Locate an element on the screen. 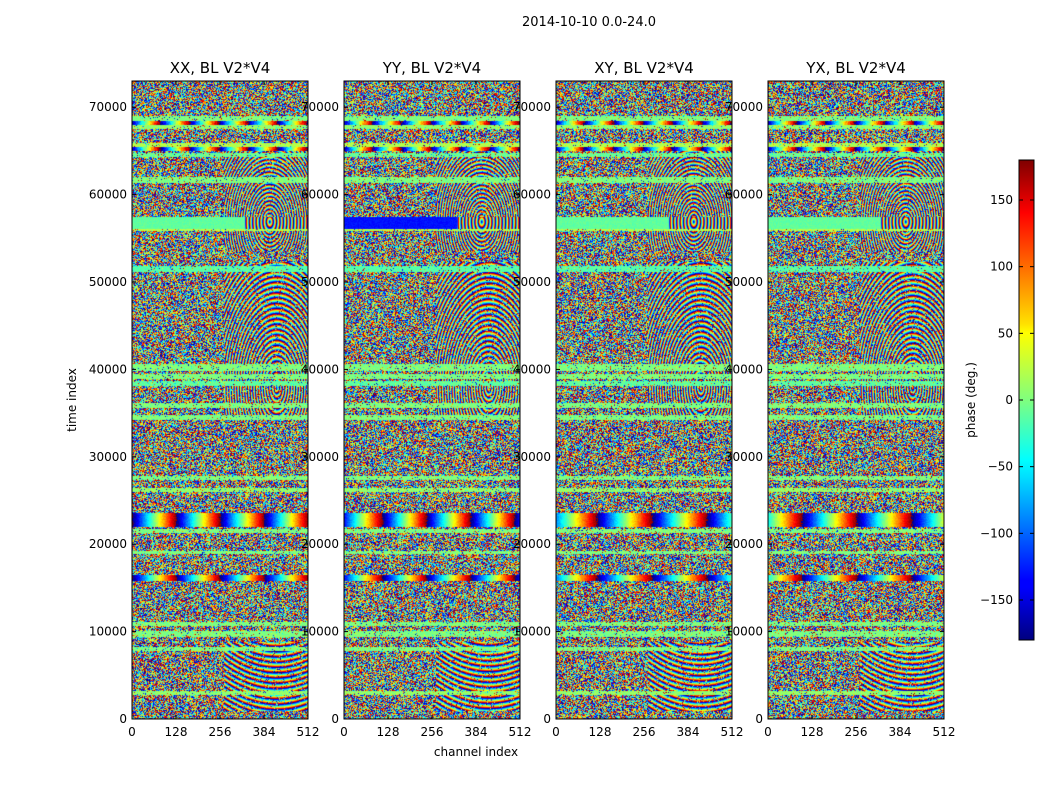  colorbar-tick-label: 0 is located at coordinates (1009, 400).